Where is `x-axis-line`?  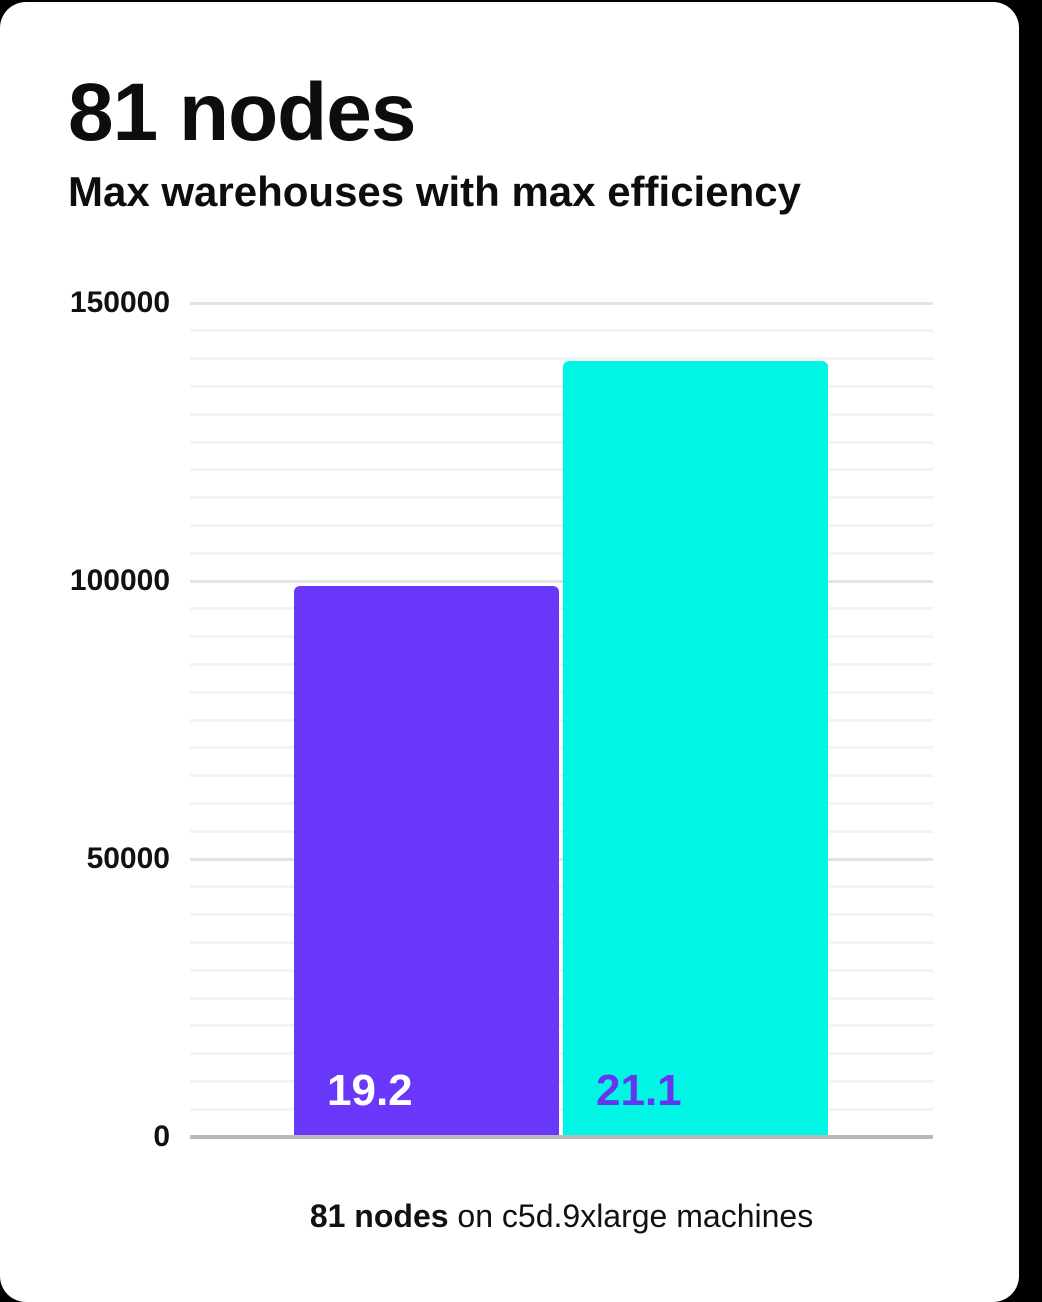 x-axis-line is located at coordinates (561, 1137).